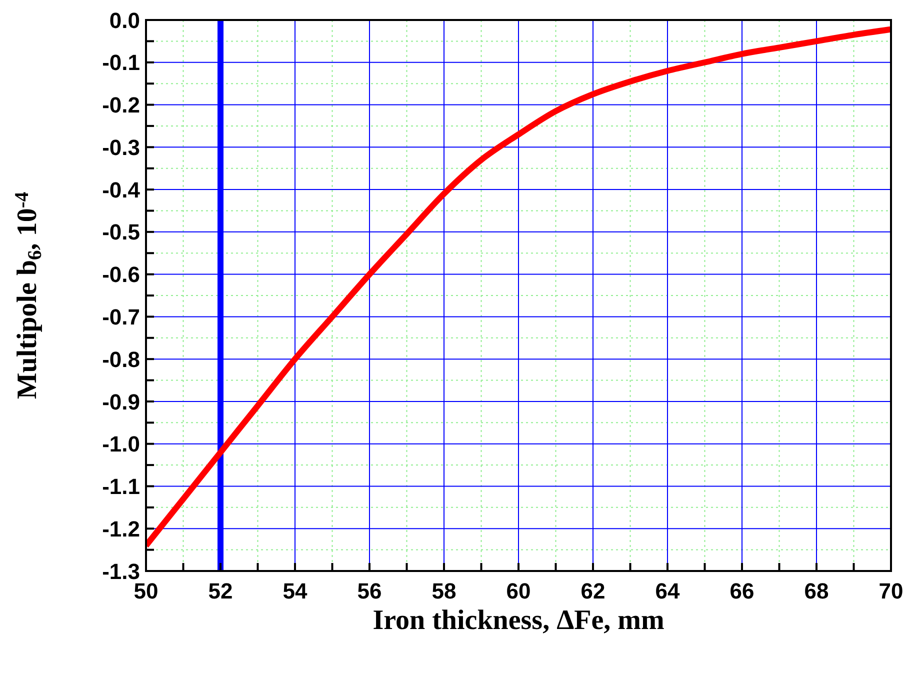 Image resolution: width=922 pixels, height=673 pixels. What do you see at coordinates (124, 20) in the screenshot?
I see `y-tick-label: 0.0` at bounding box center [124, 20].